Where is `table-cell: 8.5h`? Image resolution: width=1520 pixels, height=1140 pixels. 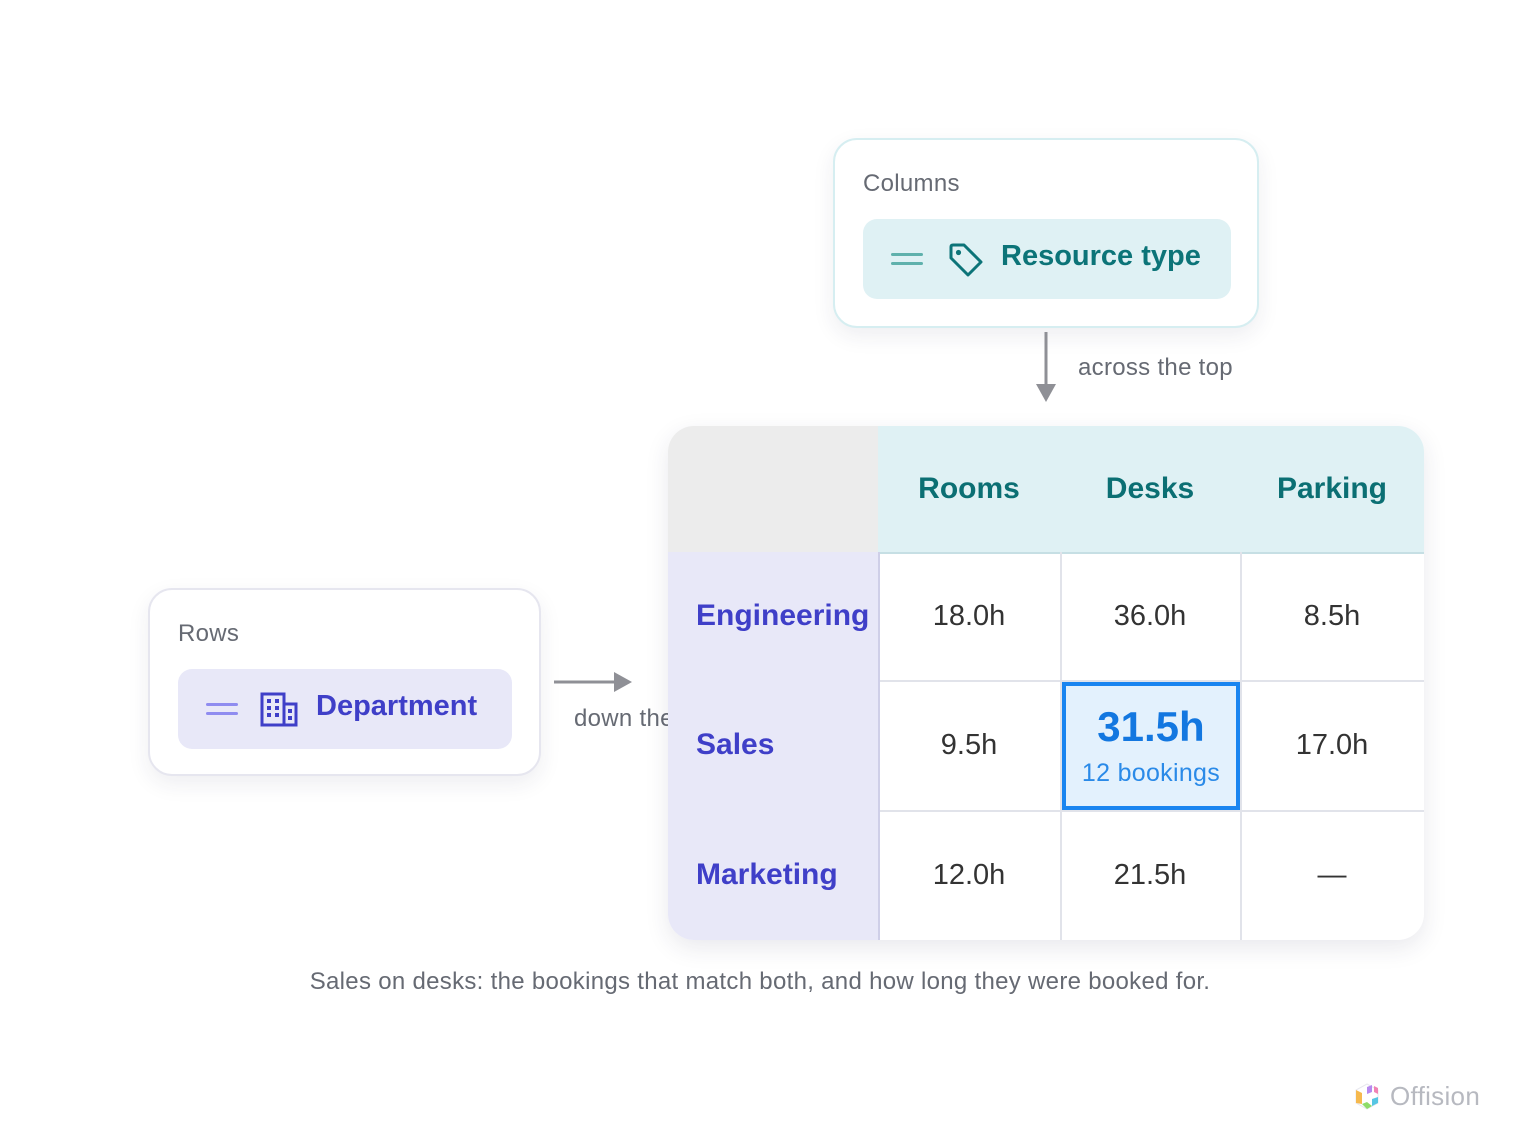 table-cell: 8.5h is located at coordinates (1332, 617).